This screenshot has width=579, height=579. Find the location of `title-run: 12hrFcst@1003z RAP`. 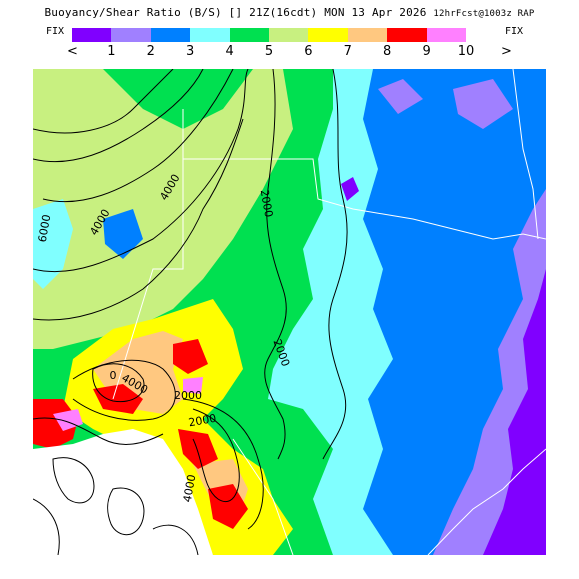

title-run: 12hrFcst@1003z RAP is located at coordinates (484, 14).